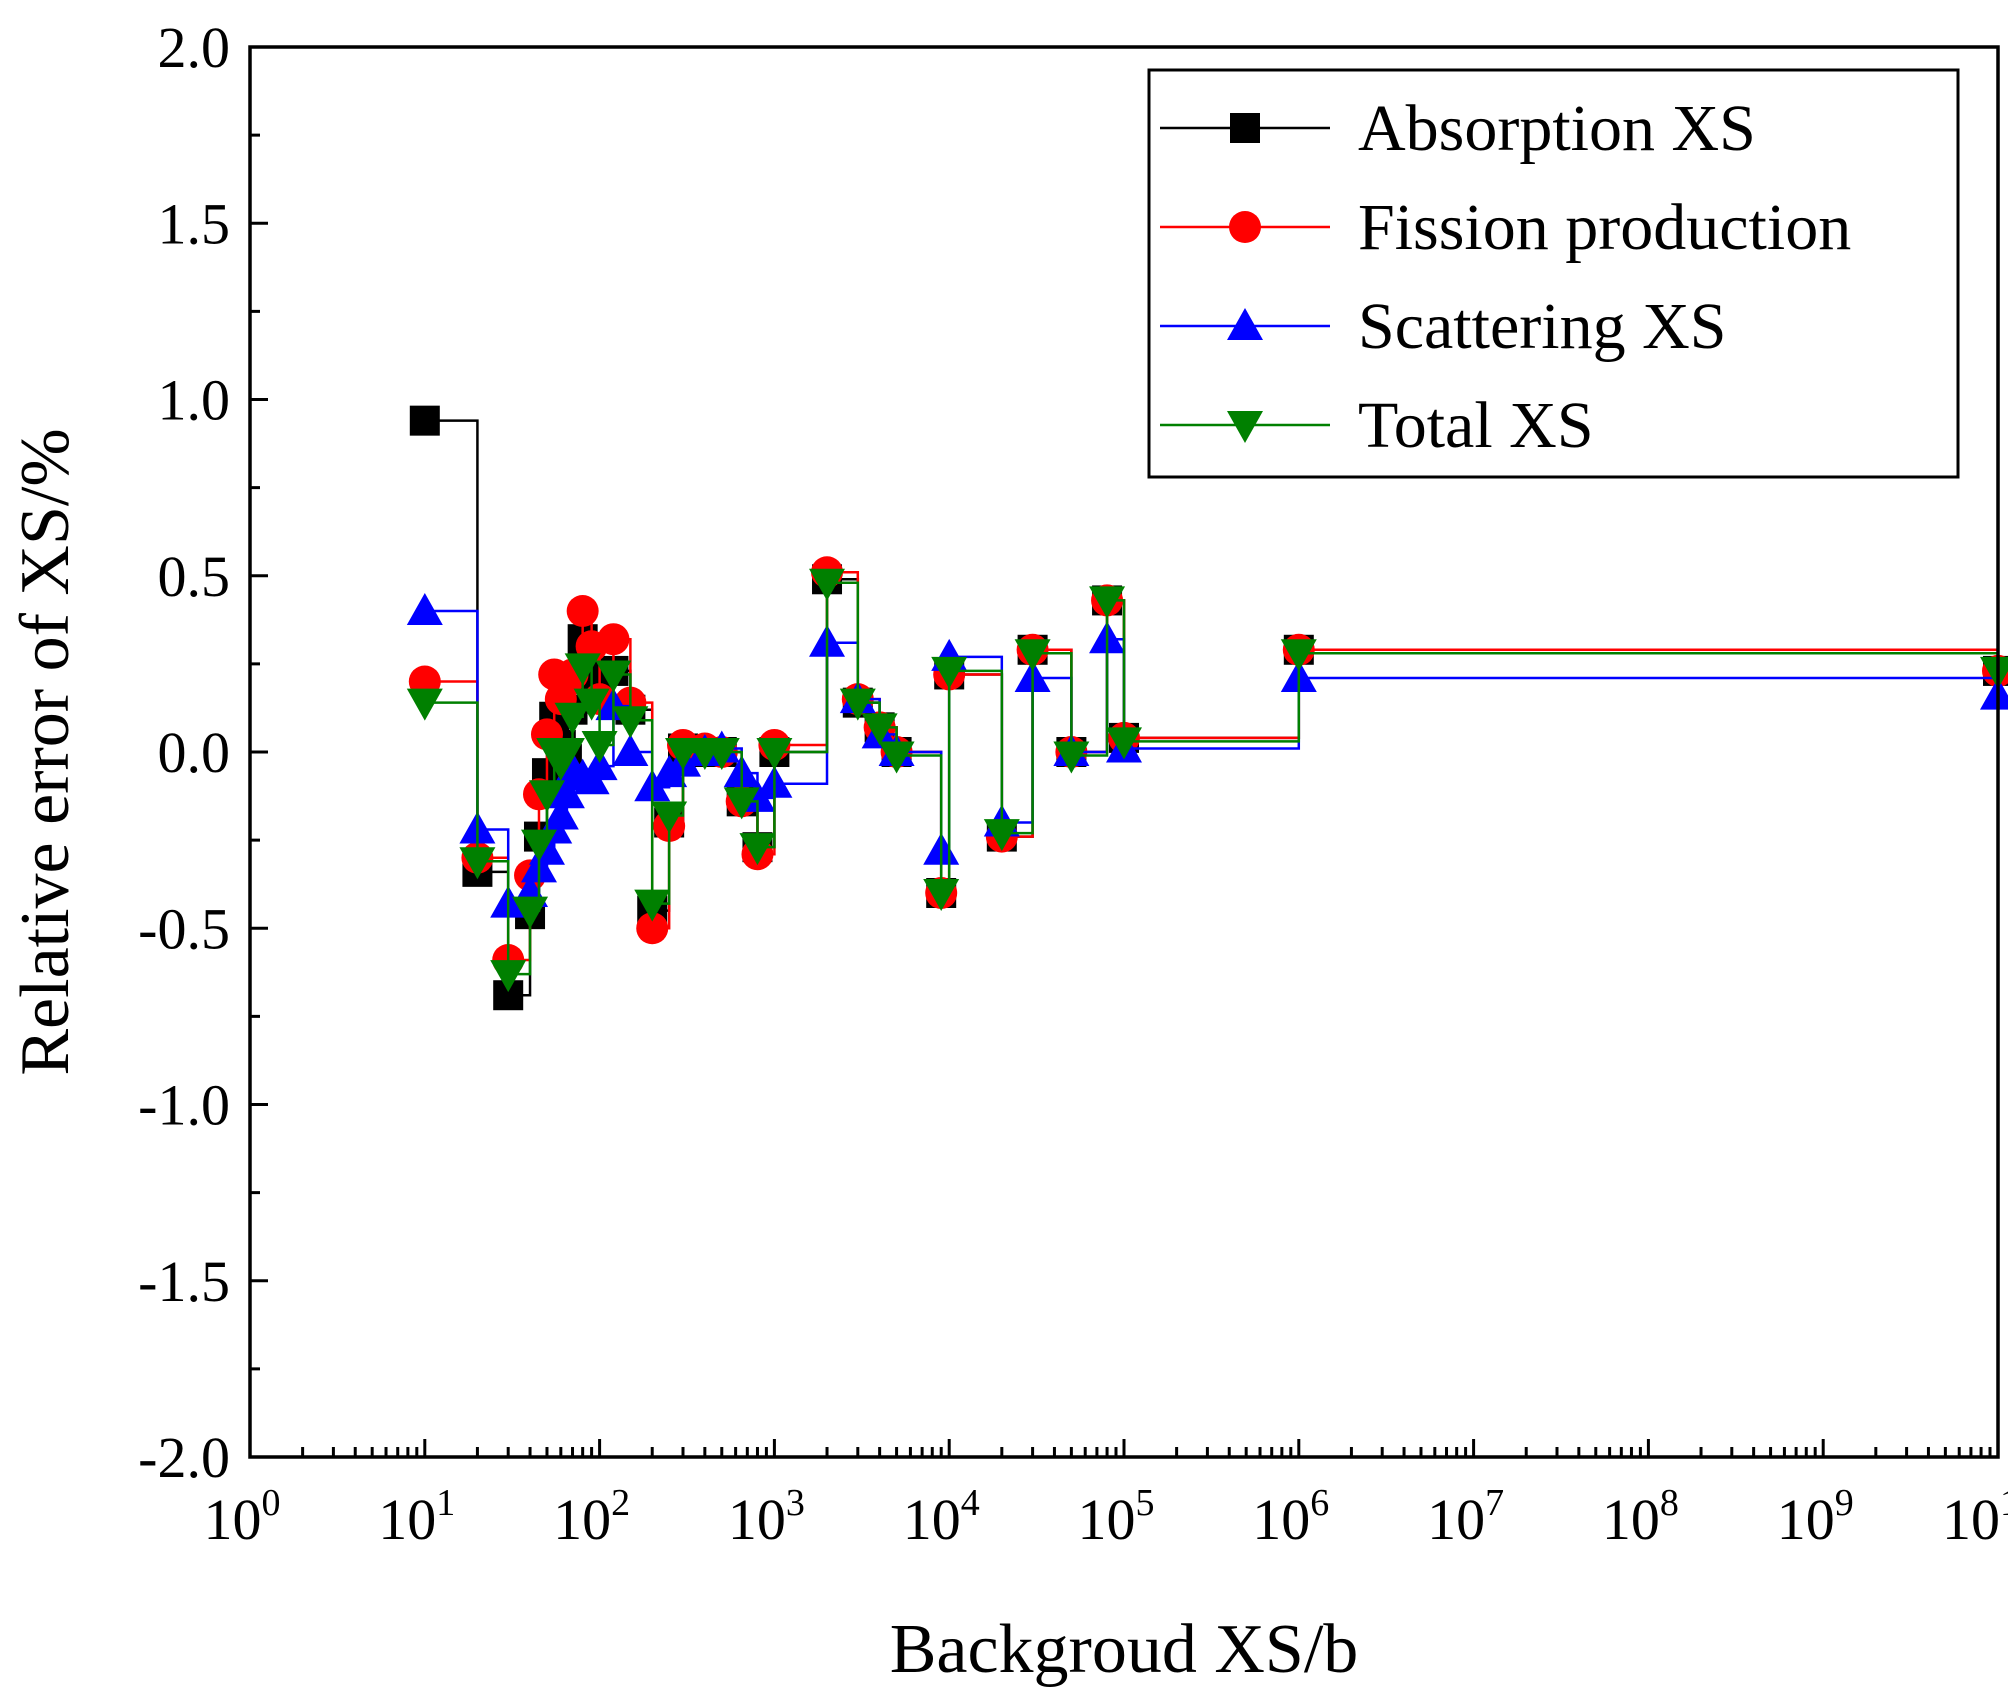 Image resolution: width=2008 pixels, height=1704 pixels. What do you see at coordinates (1465, 1517) in the screenshot?
I see `x-tick-label: 10⁷` at bounding box center [1465, 1517].